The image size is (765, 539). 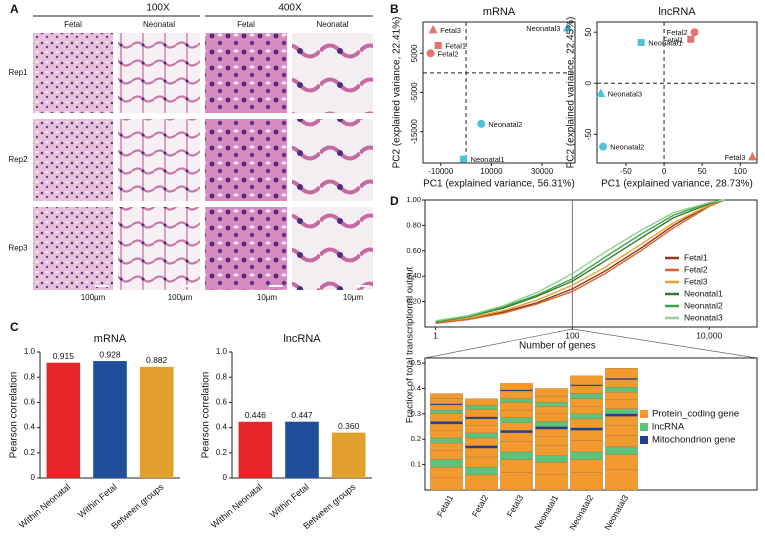 What do you see at coordinates (410, 344) in the screenshot?
I see `y-axis-label: Fraction of total transcriptional output` at bounding box center [410, 344].